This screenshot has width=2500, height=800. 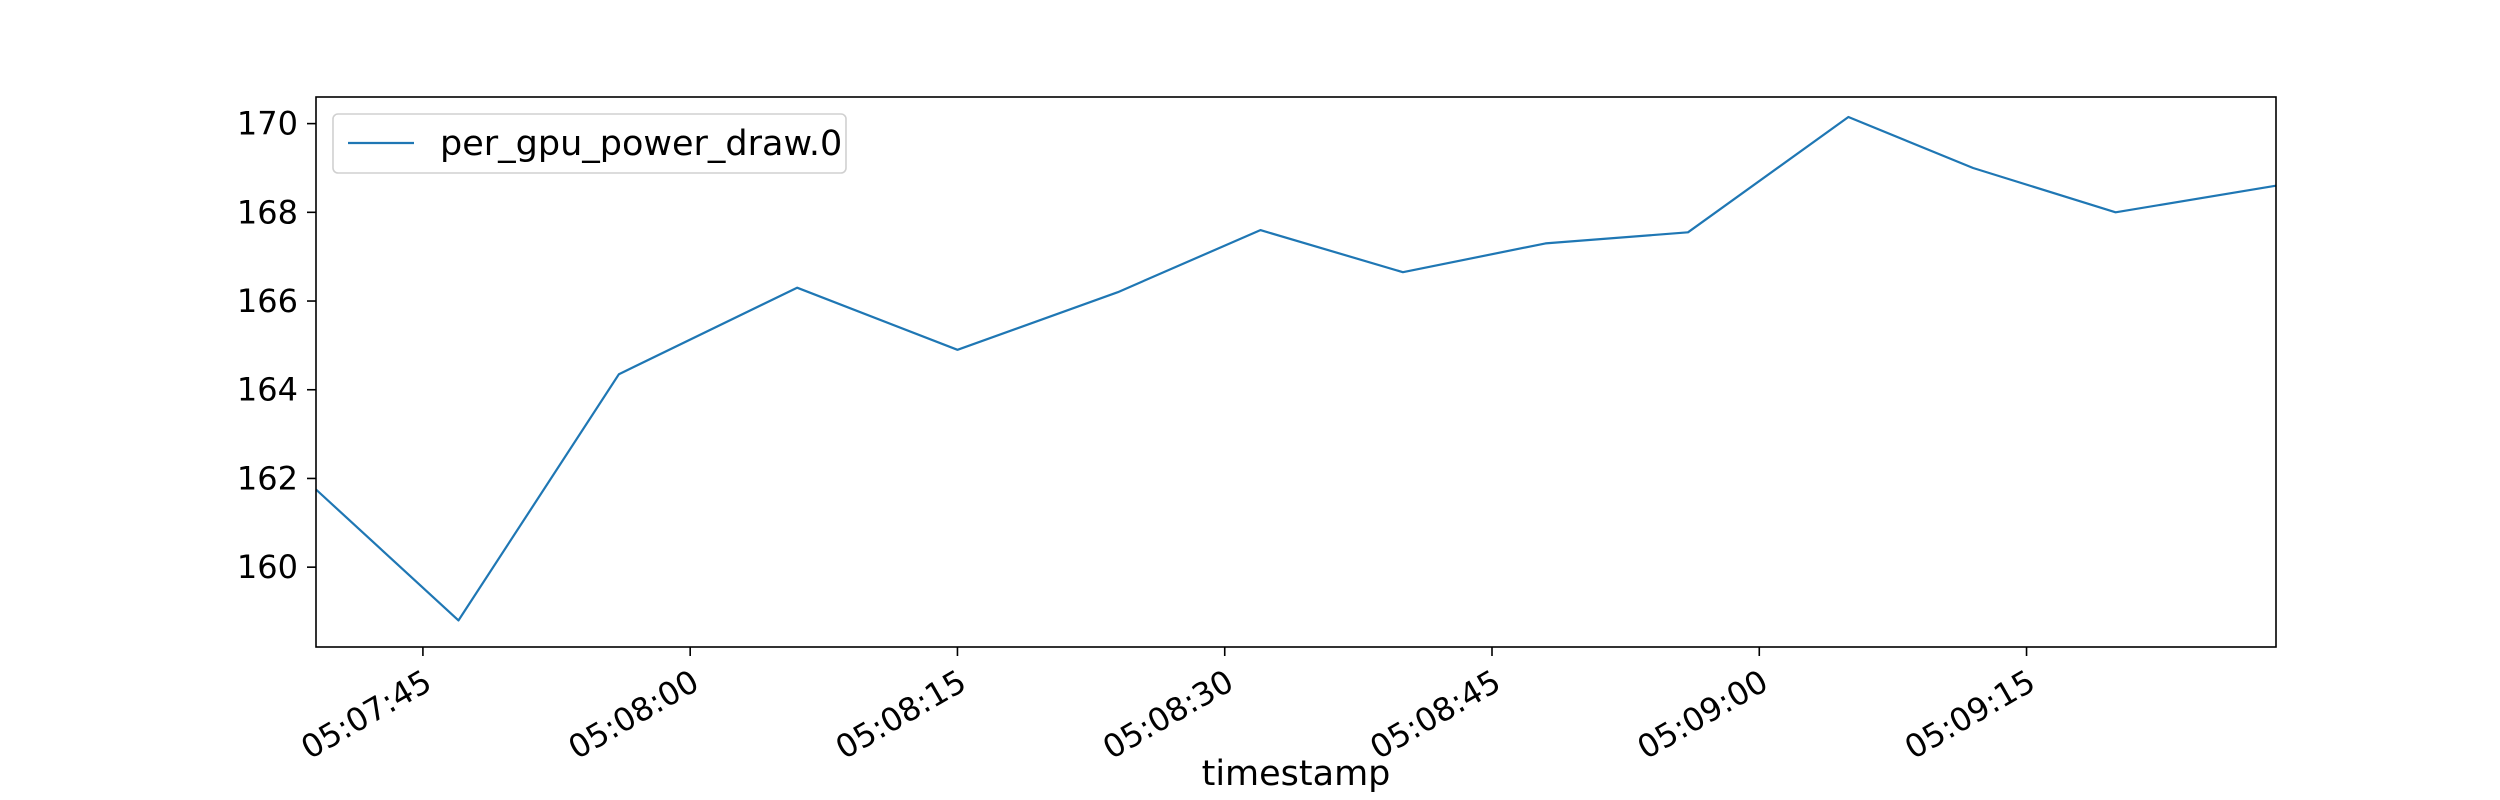 What do you see at coordinates (267, 478) in the screenshot?
I see `y-tick-label: 162` at bounding box center [267, 478].